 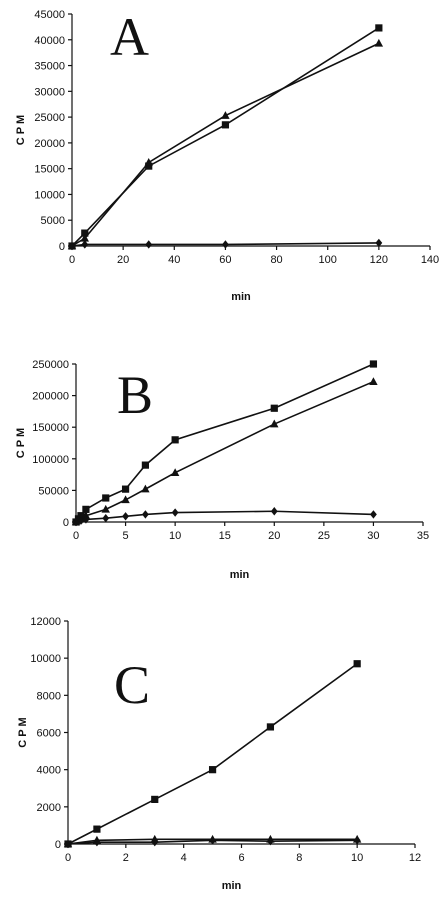 What do you see at coordinates (135, 395) in the screenshot?
I see `panel-letter: B` at bounding box center [135, 395].